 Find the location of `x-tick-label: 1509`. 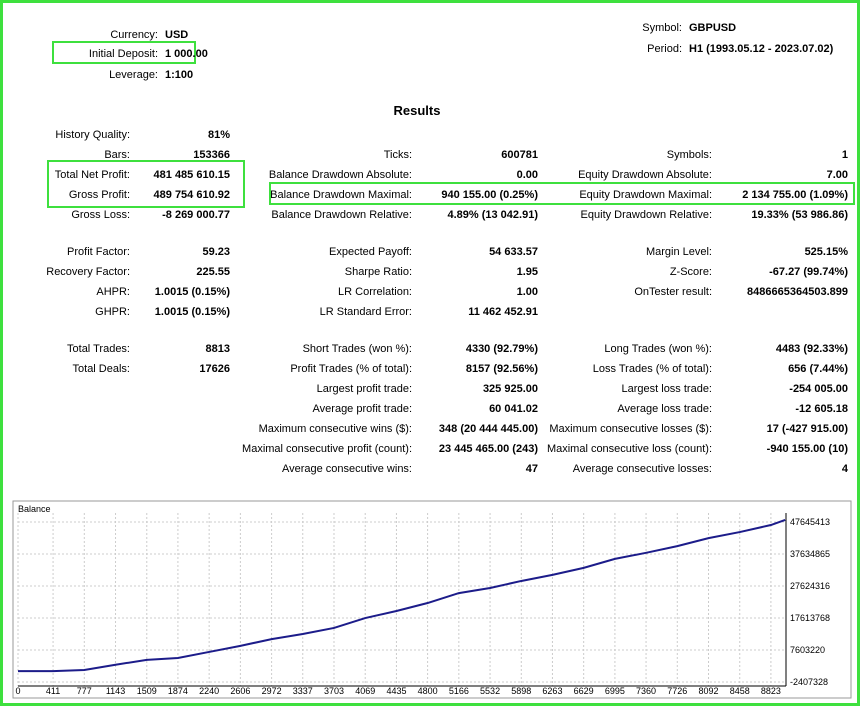

x-tick-label: 1509 is located at coordinates (147, 691).